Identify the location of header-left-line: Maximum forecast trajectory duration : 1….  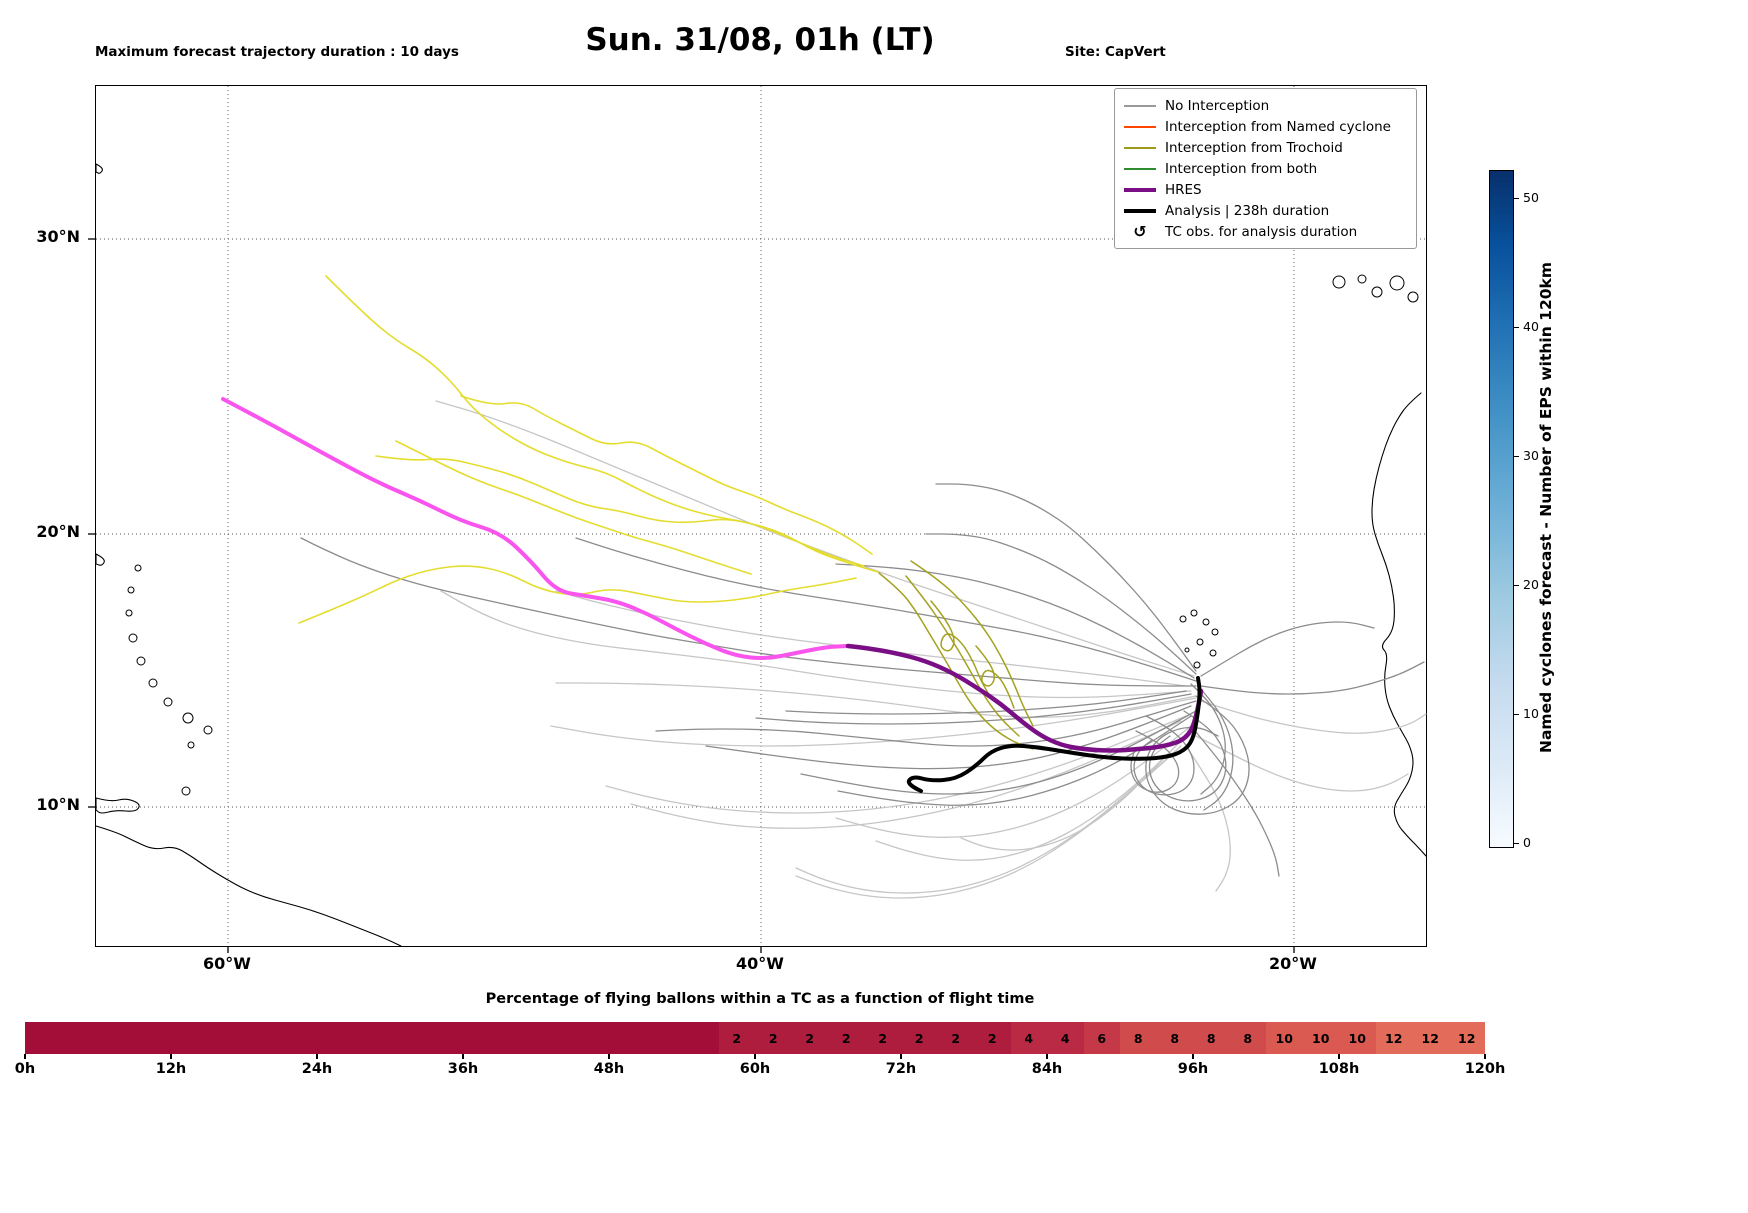
(277, 52).